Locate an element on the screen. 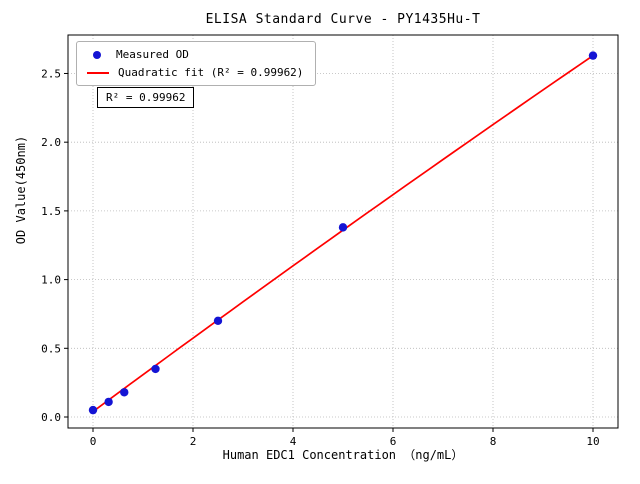 The image size is (640, 484). legend: Measured OD Quadratic fit (R² = 0.99962) is located at coordinates (196, 63).